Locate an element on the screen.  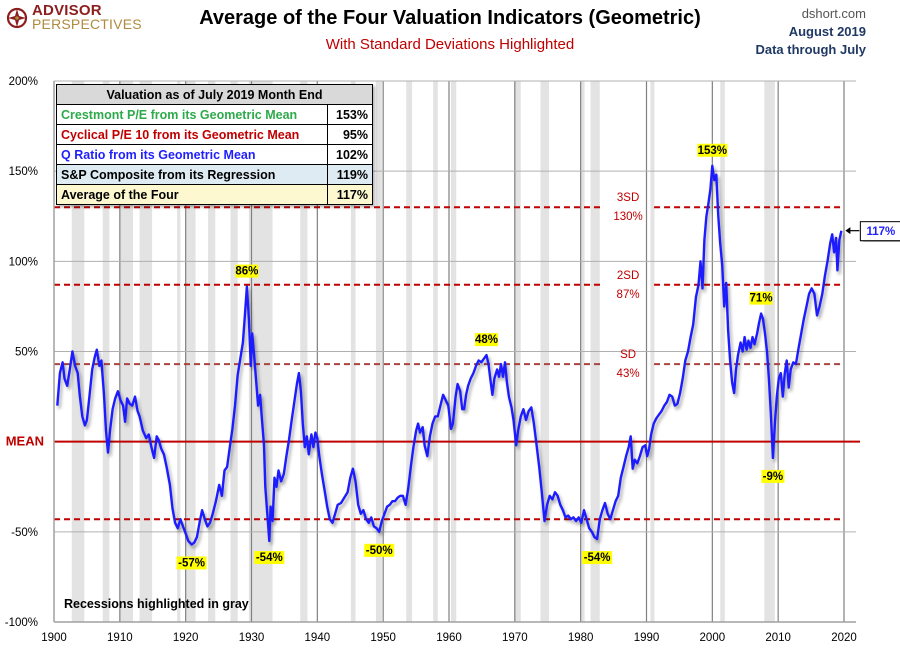
row-label: Crestmont P/E from its Geometric Mean is located at coordinates (192, 114).